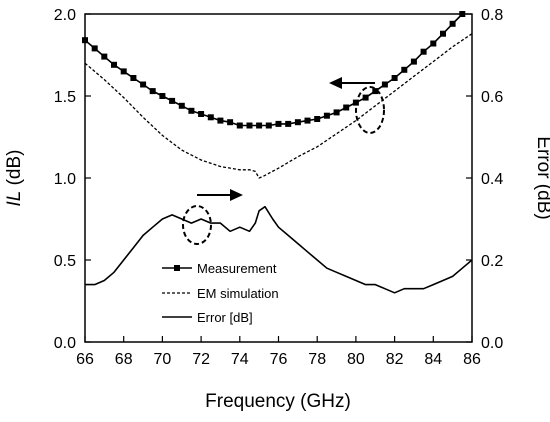 The image size is (550, 422). I want to click on y-right-tick-label: 0.2, so click(492, 261).